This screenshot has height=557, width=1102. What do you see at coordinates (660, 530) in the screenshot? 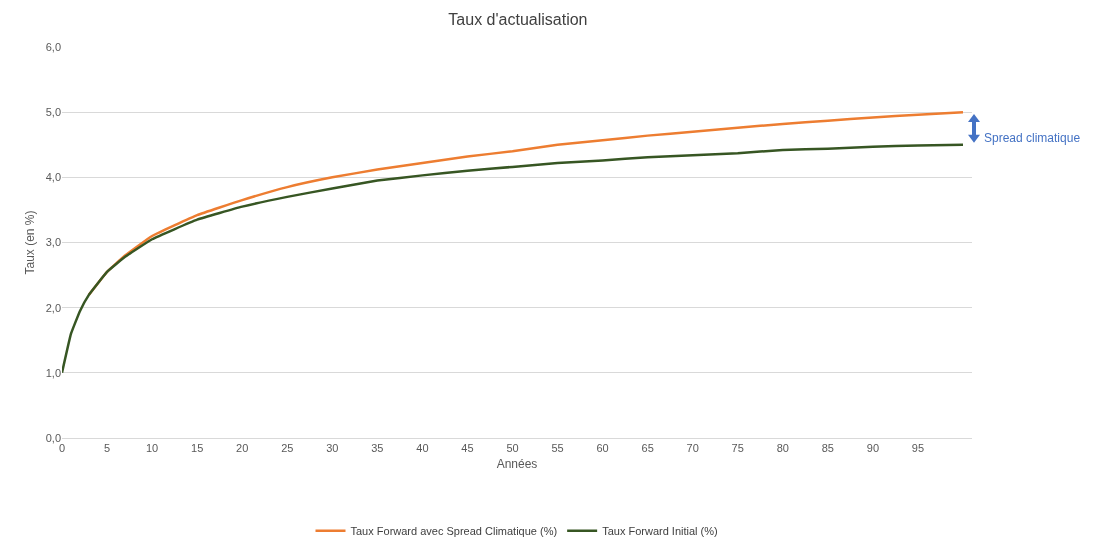
I see `legend-label: Taux Forward Initial (%)` at bounding box center [660, 530].